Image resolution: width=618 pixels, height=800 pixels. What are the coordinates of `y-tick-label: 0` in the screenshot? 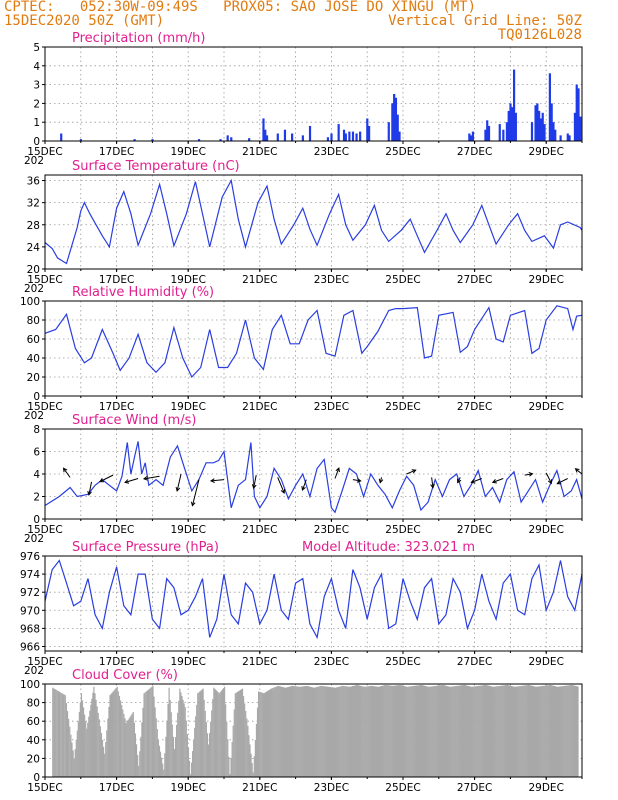 It's located at (36, 397).